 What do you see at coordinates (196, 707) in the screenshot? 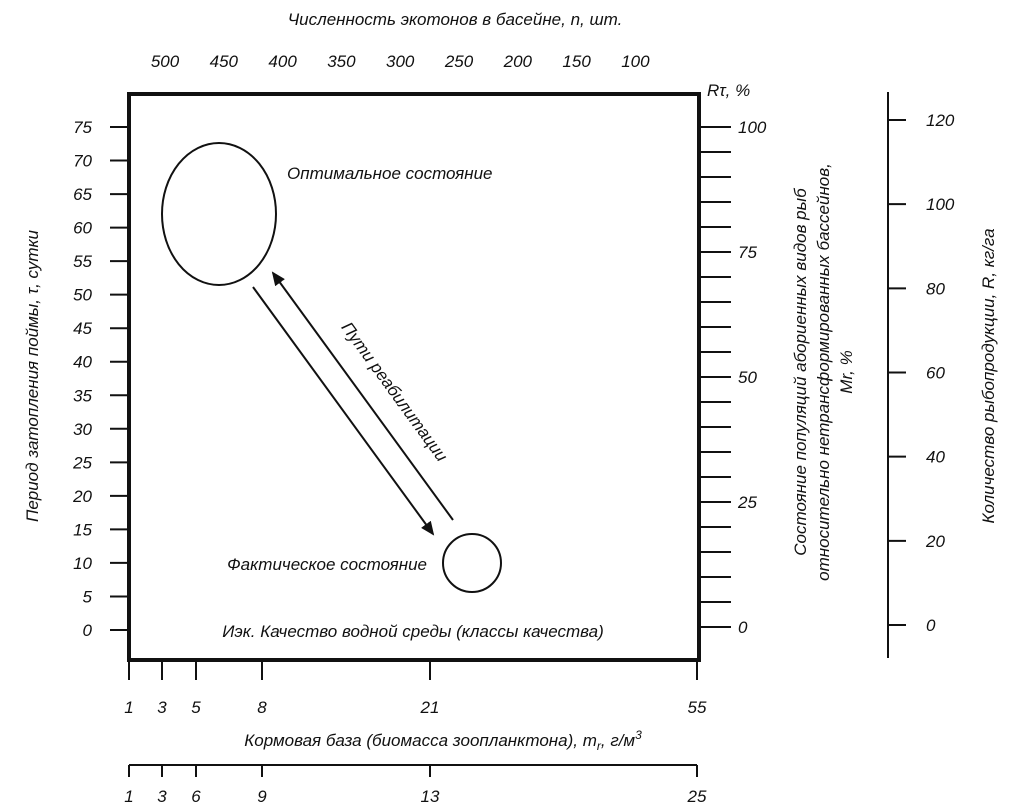
I see `bottom-axis-1-tick-label: 5` at bounding box center [196, 707].